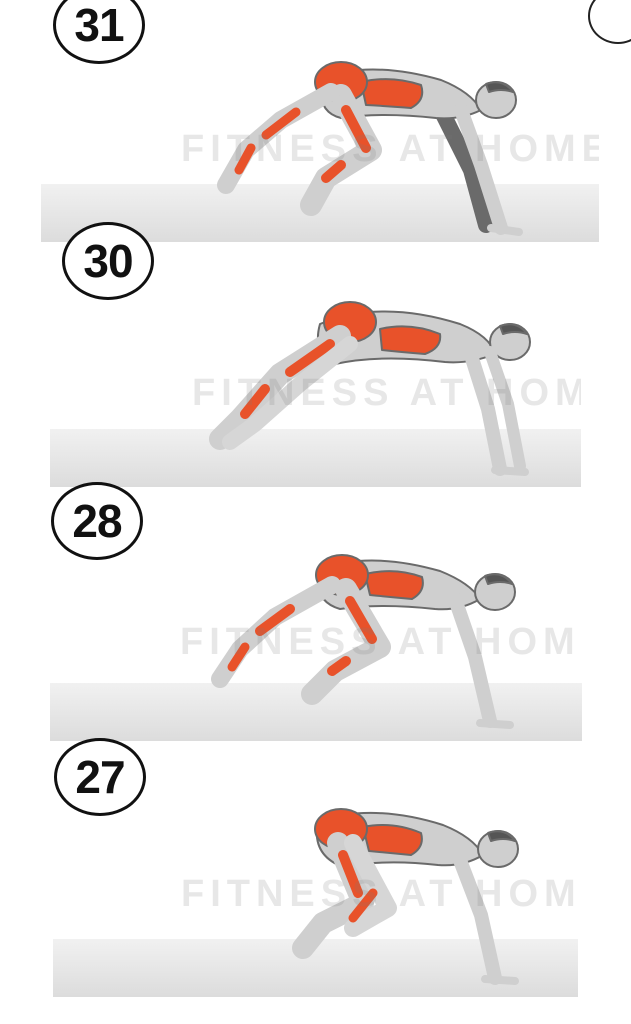 The image size is (631, 1024). I want to click on exercise-number-badge: 30, so click(108, 261).